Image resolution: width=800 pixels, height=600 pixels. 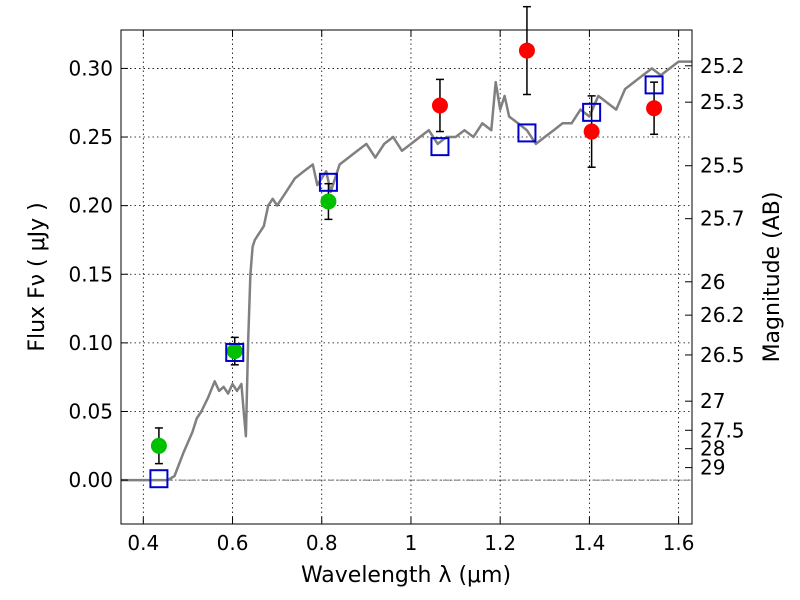 What do you see at coordinates (722, 219) in the screenshot?
I see `right-tick-label: 25.7` at bounding box center [722, 219].